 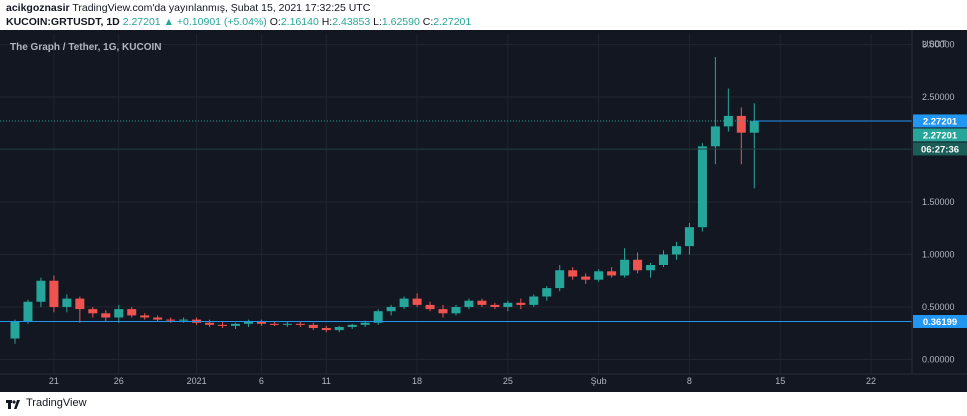 What do you see at coordinates (299, 22) in the screenshot?
I see `open-value: 2.16140` at bounding box center [299, 22].